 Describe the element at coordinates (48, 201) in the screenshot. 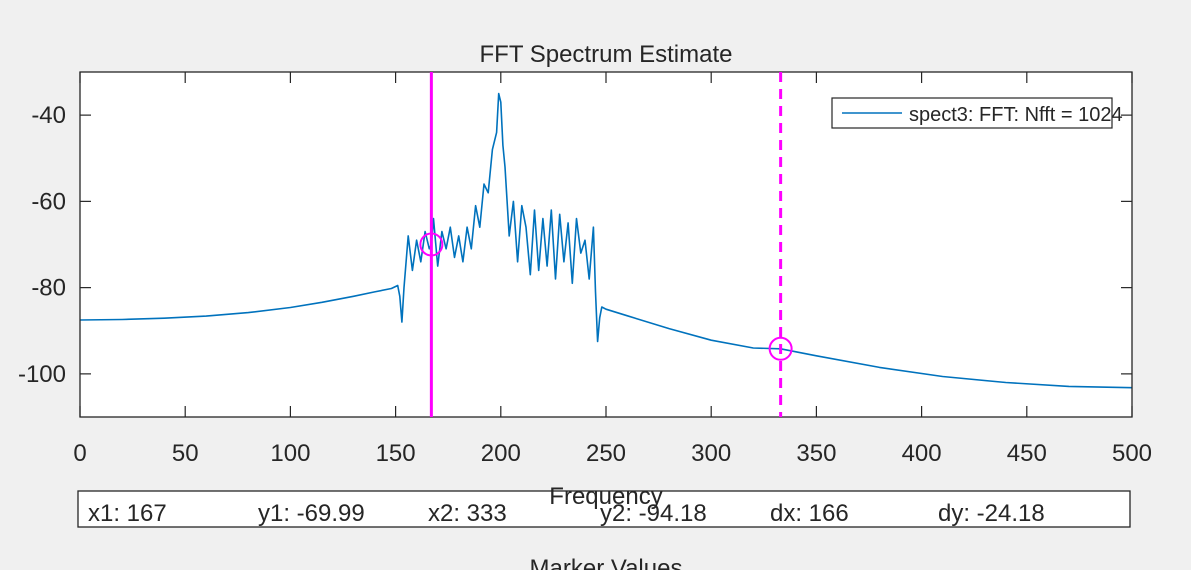

I see `y-tick-label: -60` at that location.